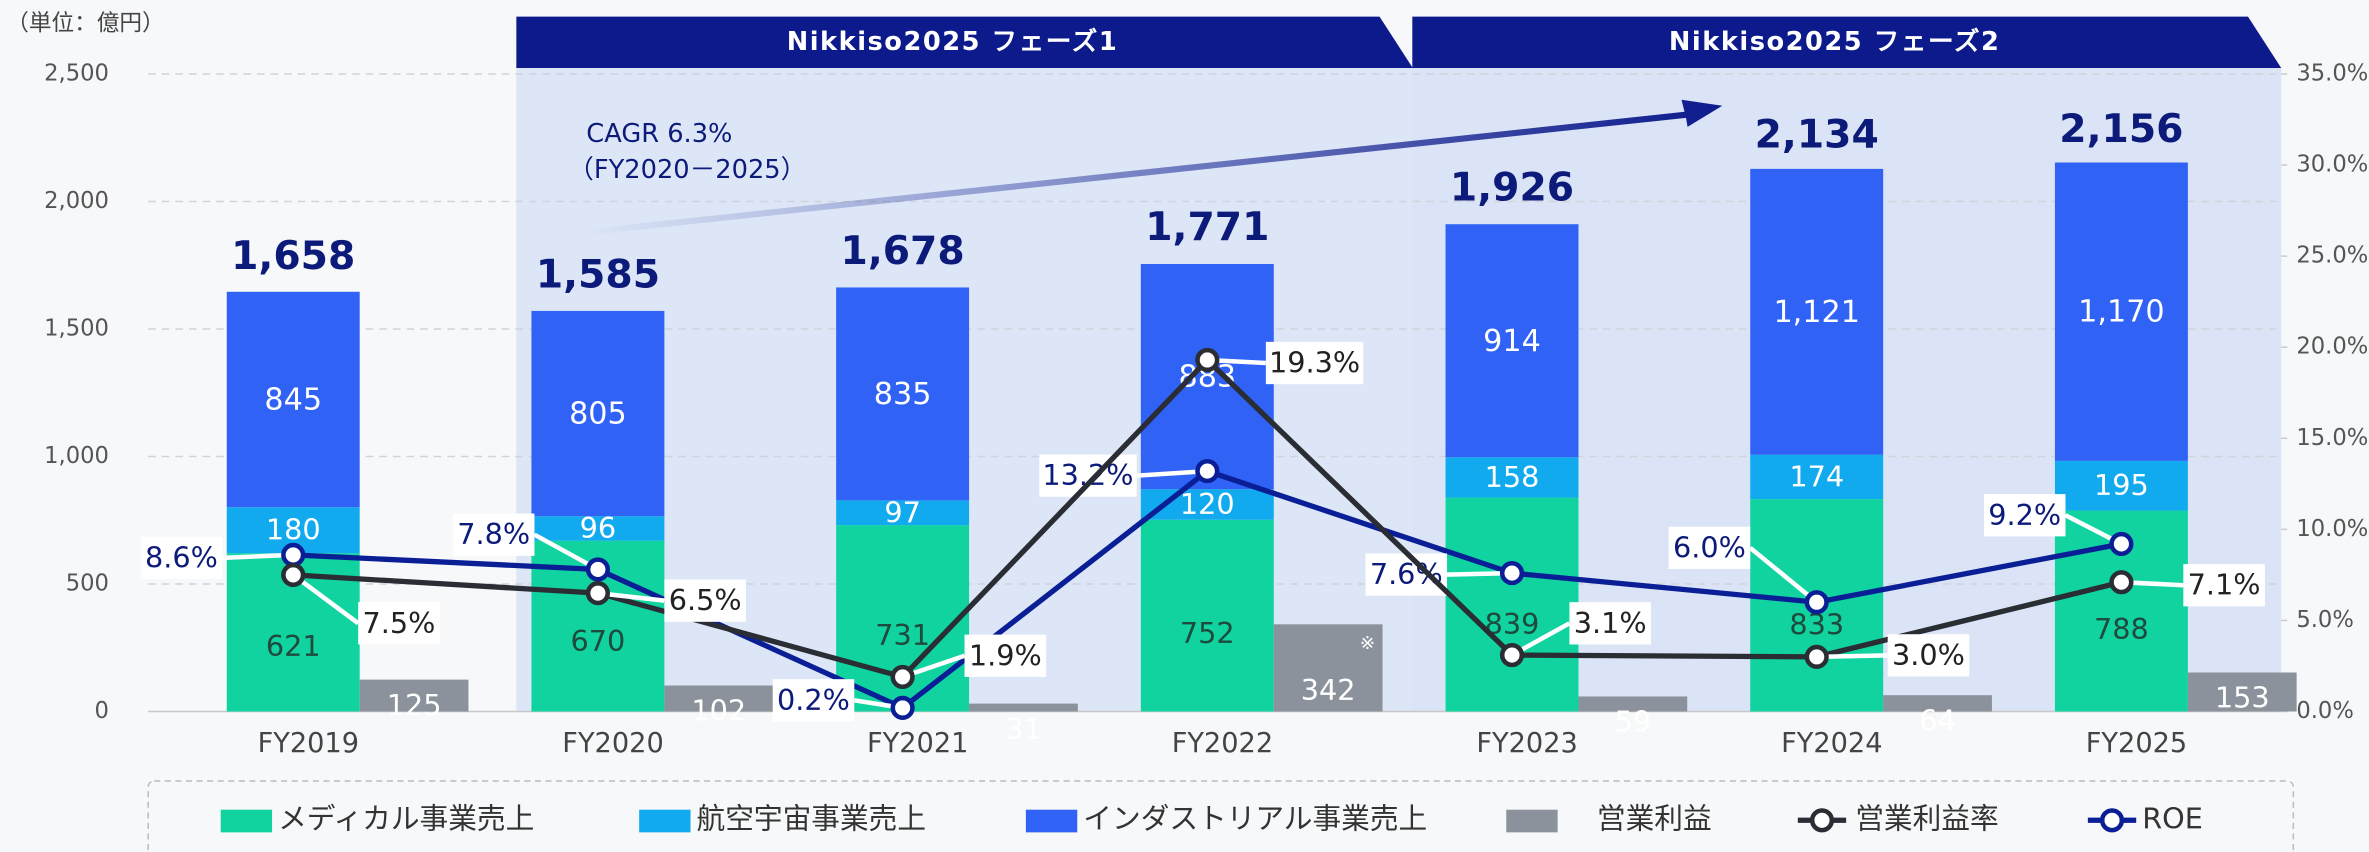  Describe the element at coordinates (1633, 722) in the screenshot. I see `bar-label: 59` at that location.